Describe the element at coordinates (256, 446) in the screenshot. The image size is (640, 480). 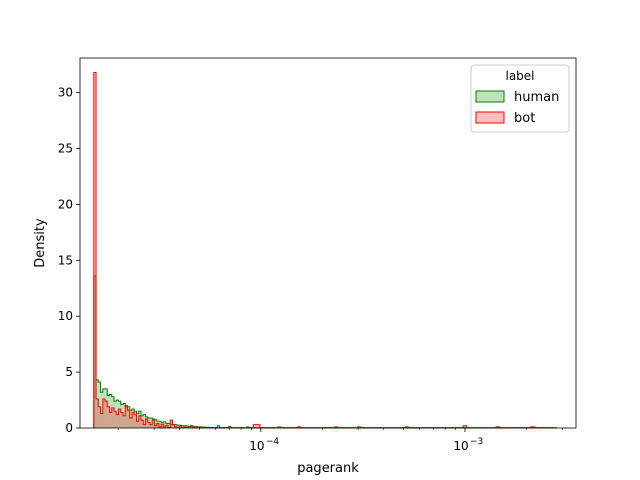
I see `x-tick-label-0: 10` at that location.